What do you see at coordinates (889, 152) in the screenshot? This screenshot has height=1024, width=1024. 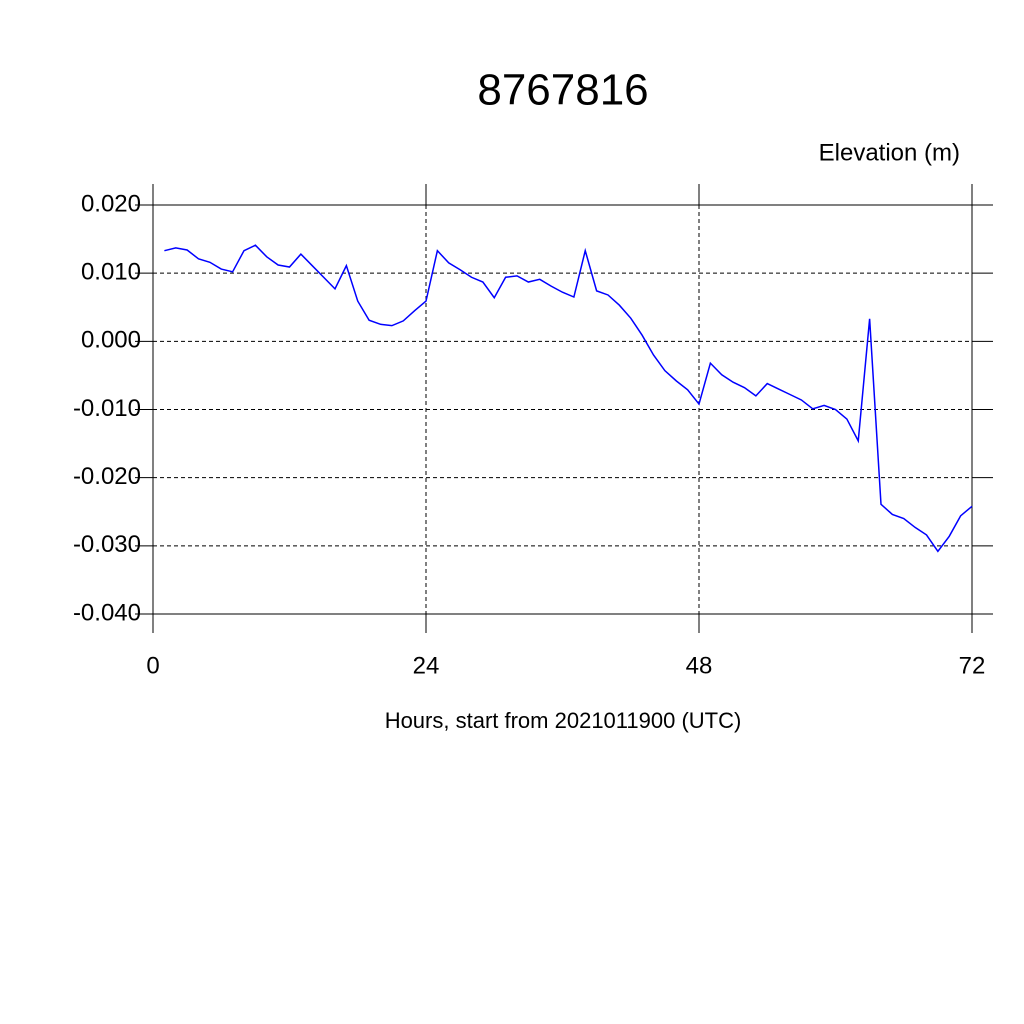 I see `chart-subtitle: Elevation (m)` at bounding box center [889, 152].